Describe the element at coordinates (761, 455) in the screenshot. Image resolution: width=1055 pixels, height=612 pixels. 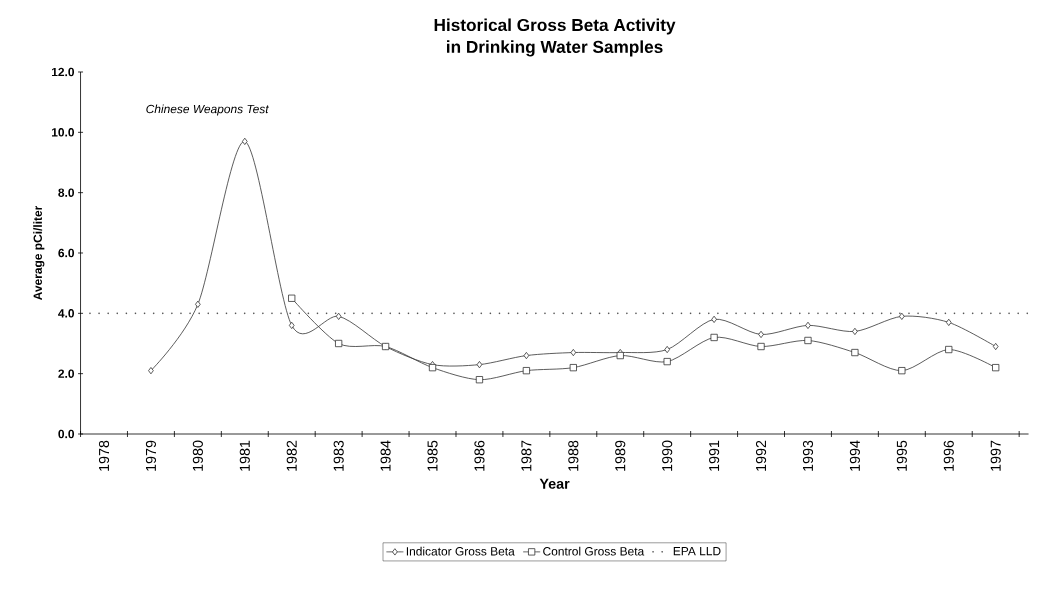
I see `x-tick-label: 1992` at that location.